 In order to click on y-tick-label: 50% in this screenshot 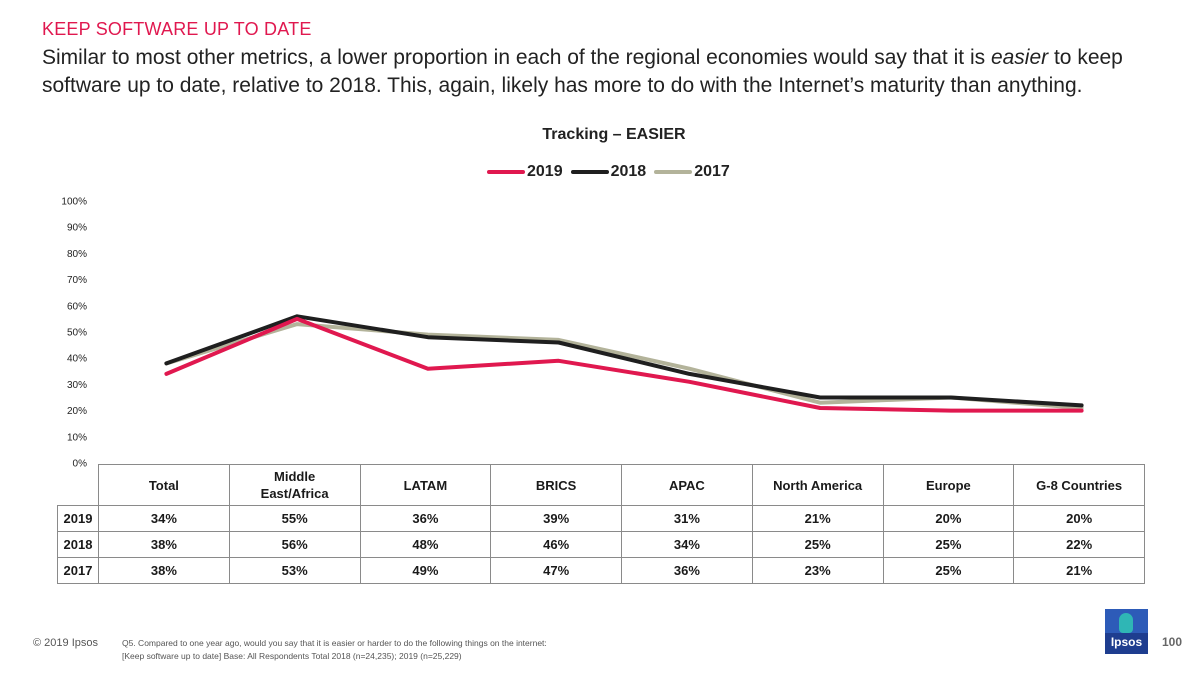, I will do `click(77, 333)`.